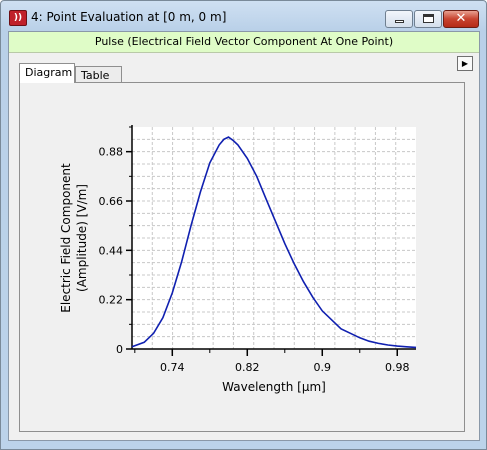 The height and width of the screenshot is (450, 487). Describe the element at coordinates (98, 74) in the screenshot. I see `tab-table: Table` at that location.